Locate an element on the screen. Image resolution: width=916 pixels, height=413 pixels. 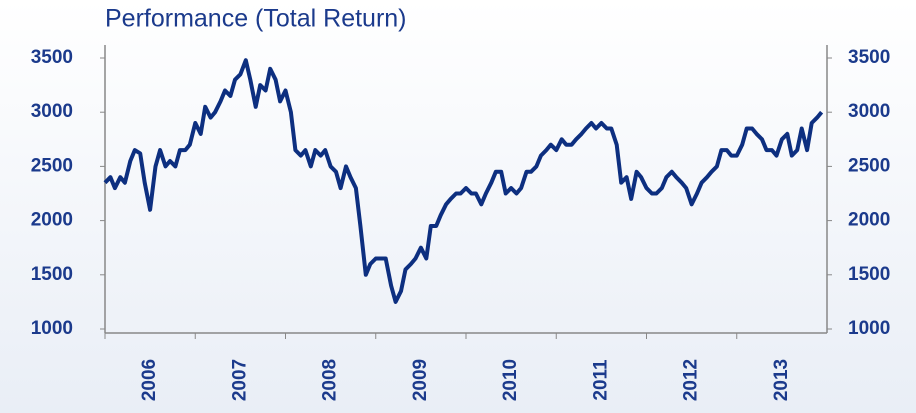
x-tick-label: 2008 is located at coordinates (330, 380).